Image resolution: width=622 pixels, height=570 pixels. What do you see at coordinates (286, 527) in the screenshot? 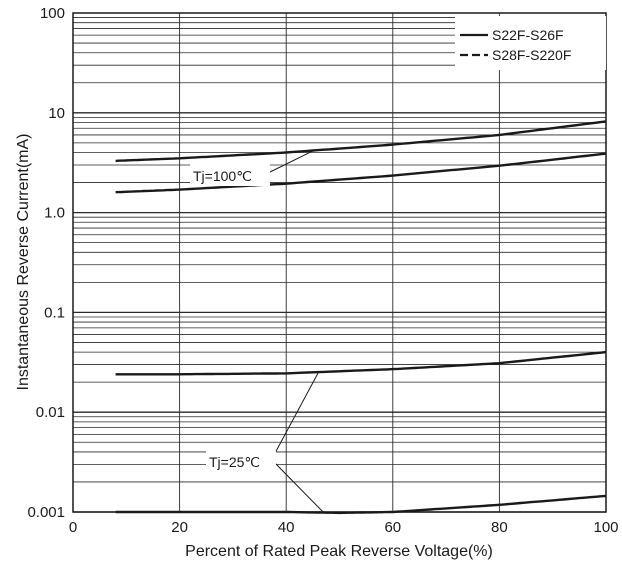
I see `x-tick-label: 40` at bounding box center [286, 527].